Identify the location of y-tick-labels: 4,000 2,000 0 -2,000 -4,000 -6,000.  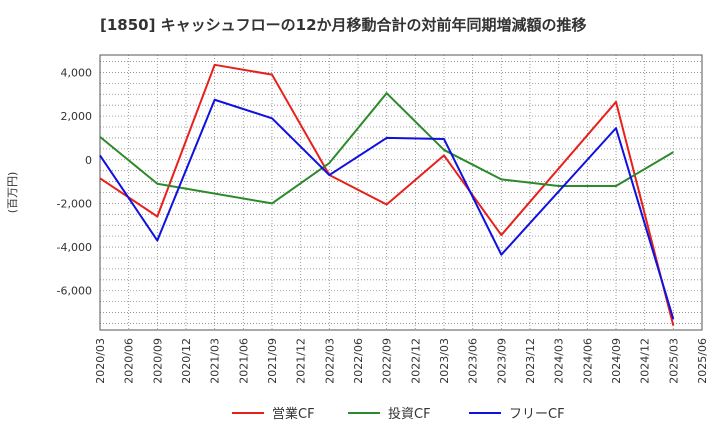
(74, 181).